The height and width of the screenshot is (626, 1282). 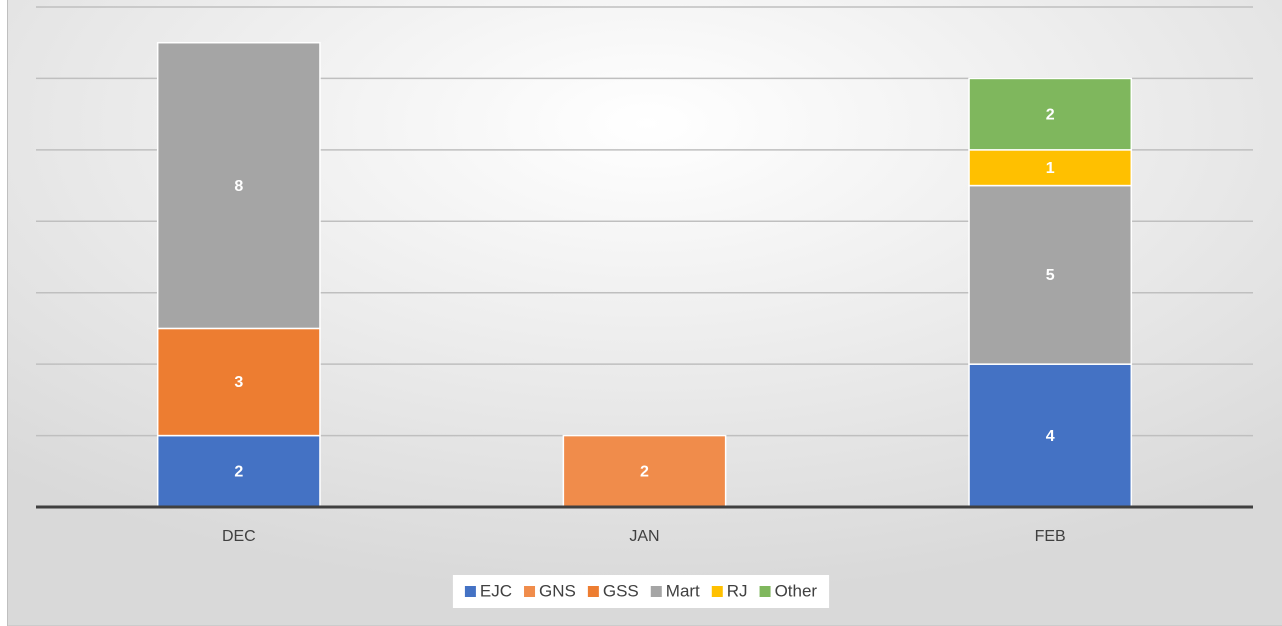 I want to click on data-label: 8, so click(x=238, y=186).